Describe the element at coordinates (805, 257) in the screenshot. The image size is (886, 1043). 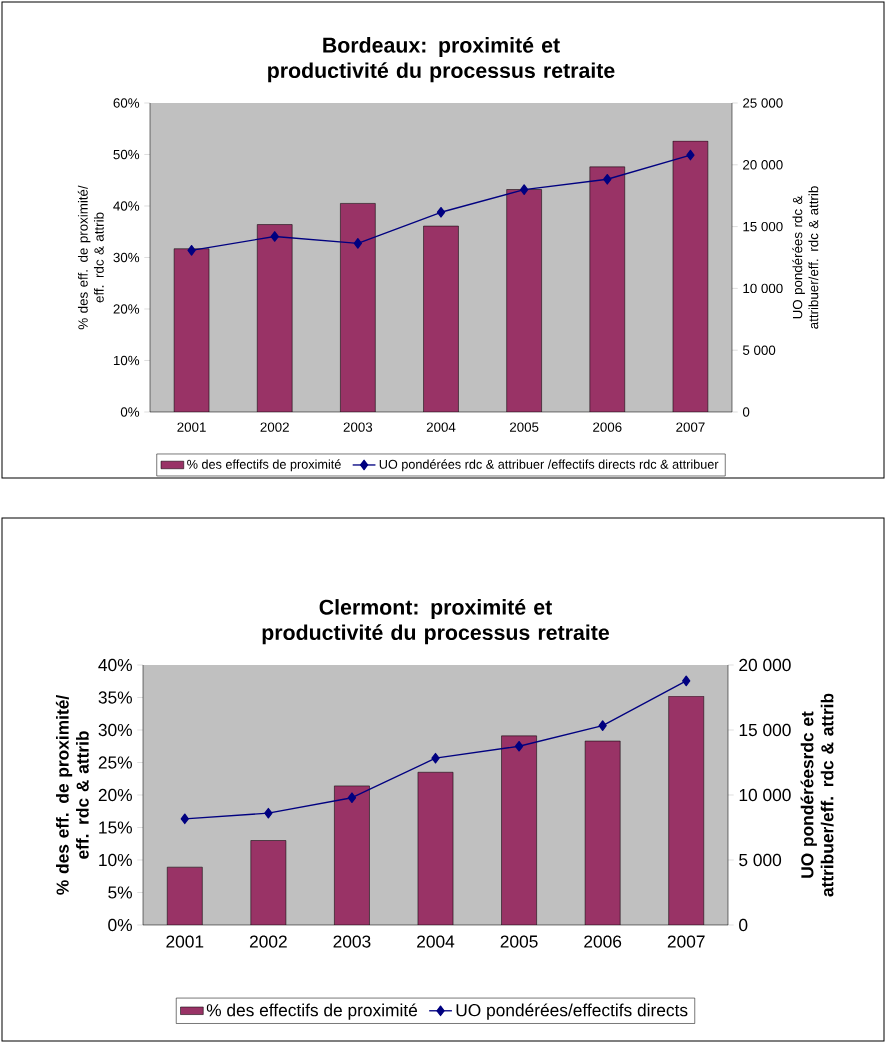
I see `y2-axis-title: UO pondérées rdc & attribuer/eff. rdc & attrib` at that location.